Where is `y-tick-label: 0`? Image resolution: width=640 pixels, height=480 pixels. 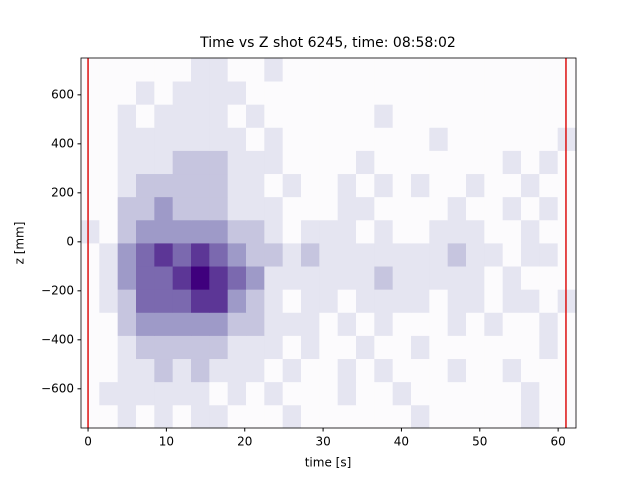
y-tick-label: 0 is located at coordinates (70, 241).